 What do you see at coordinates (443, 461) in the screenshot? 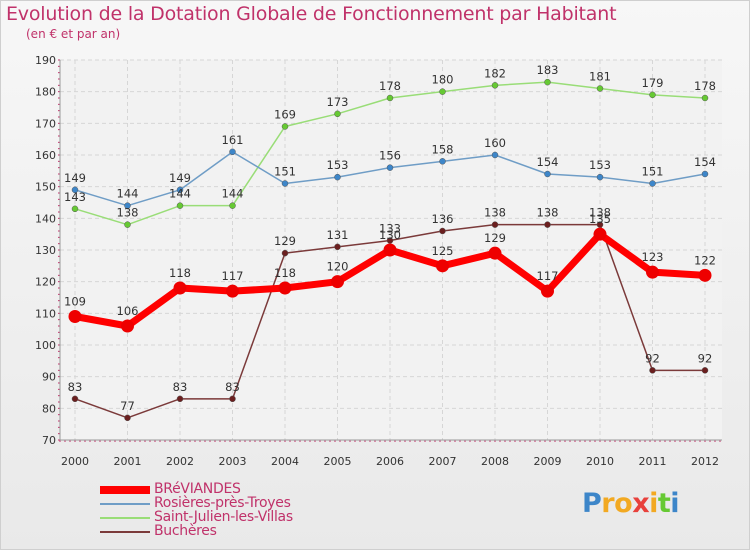
I see `x-tick-label: 2007` at bounding box center [443, 461].